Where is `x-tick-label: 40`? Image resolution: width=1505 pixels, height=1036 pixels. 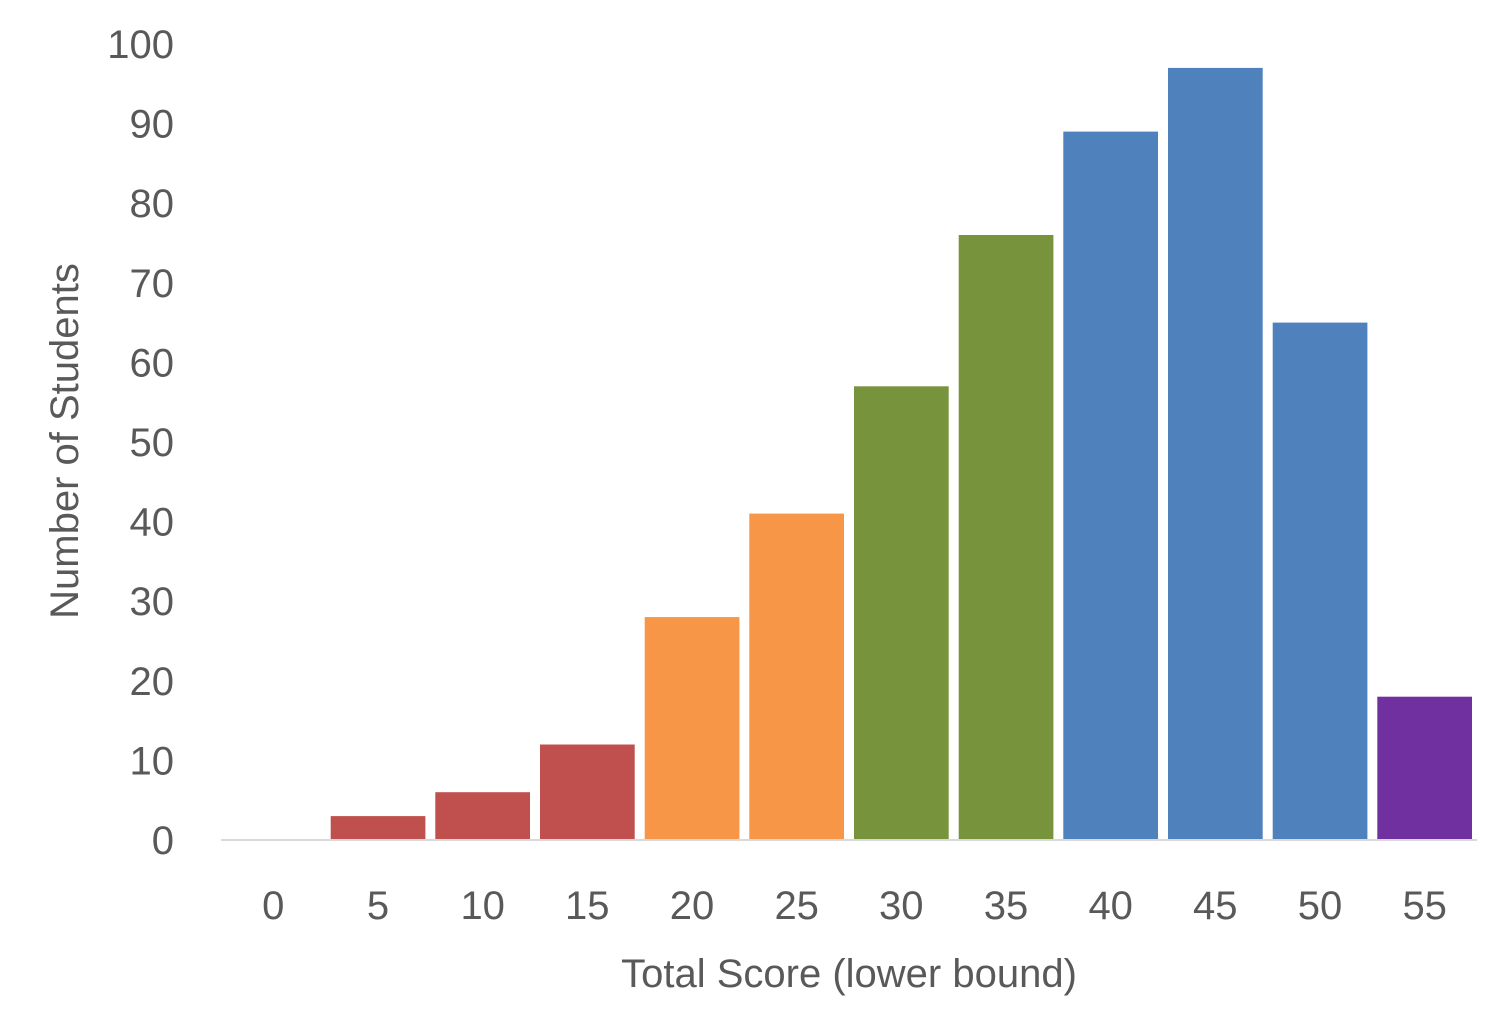
x-tick-label: 40 is located at coordinates (1110, 906).